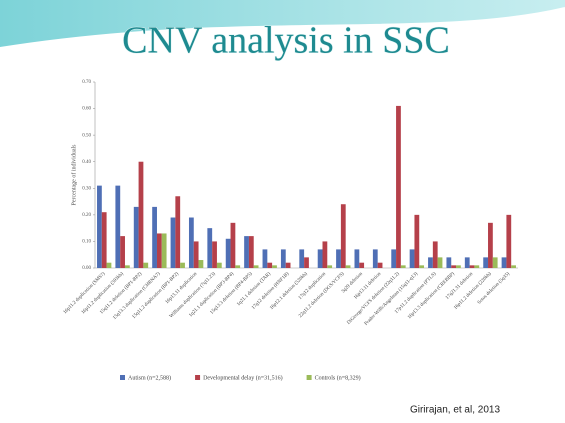 The width and height of the screenshot is (565, 423). I want to click on y-tick-label: 0.50, so click(86, 135).